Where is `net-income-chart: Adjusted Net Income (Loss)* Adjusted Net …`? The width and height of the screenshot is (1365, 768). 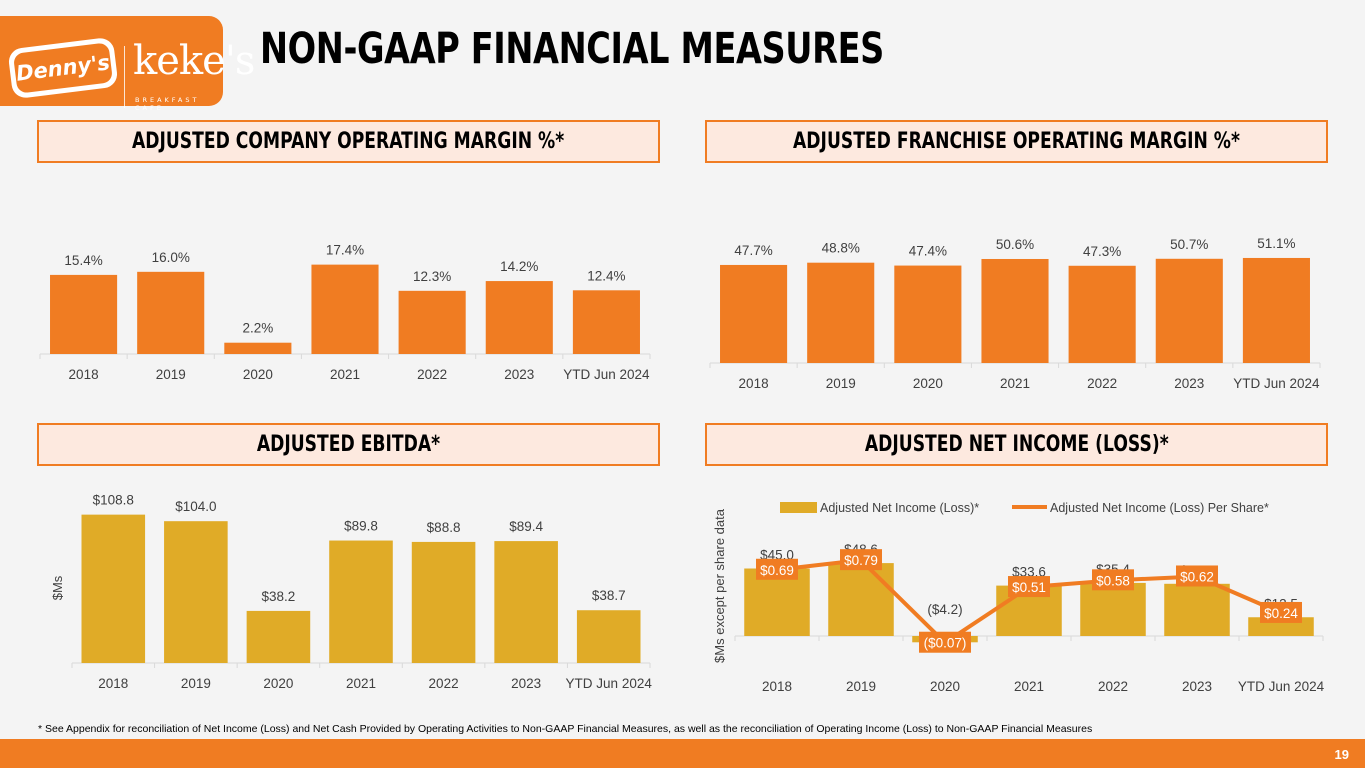
net-income-chart: Adjusted Net Income (Loss)* Adjusted Net … is located at coordinates (1018, 597).